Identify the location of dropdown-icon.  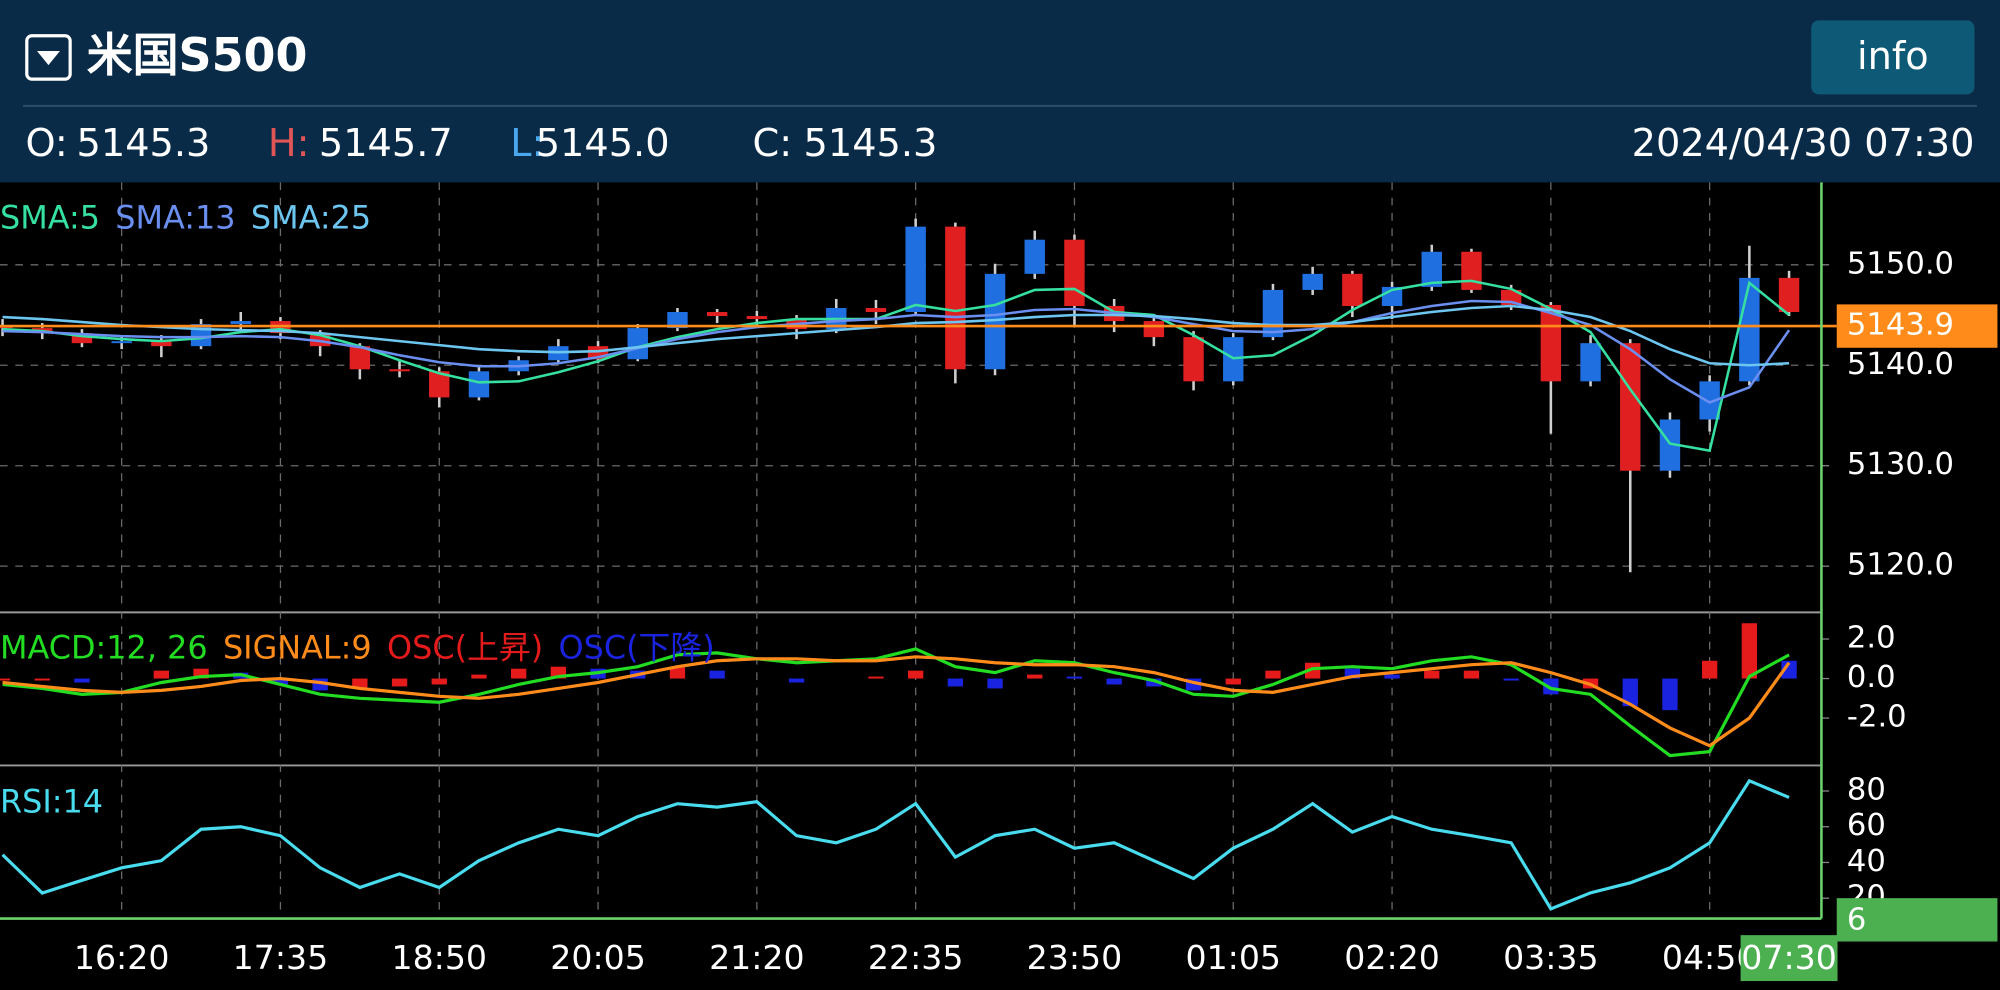
(48, 57).